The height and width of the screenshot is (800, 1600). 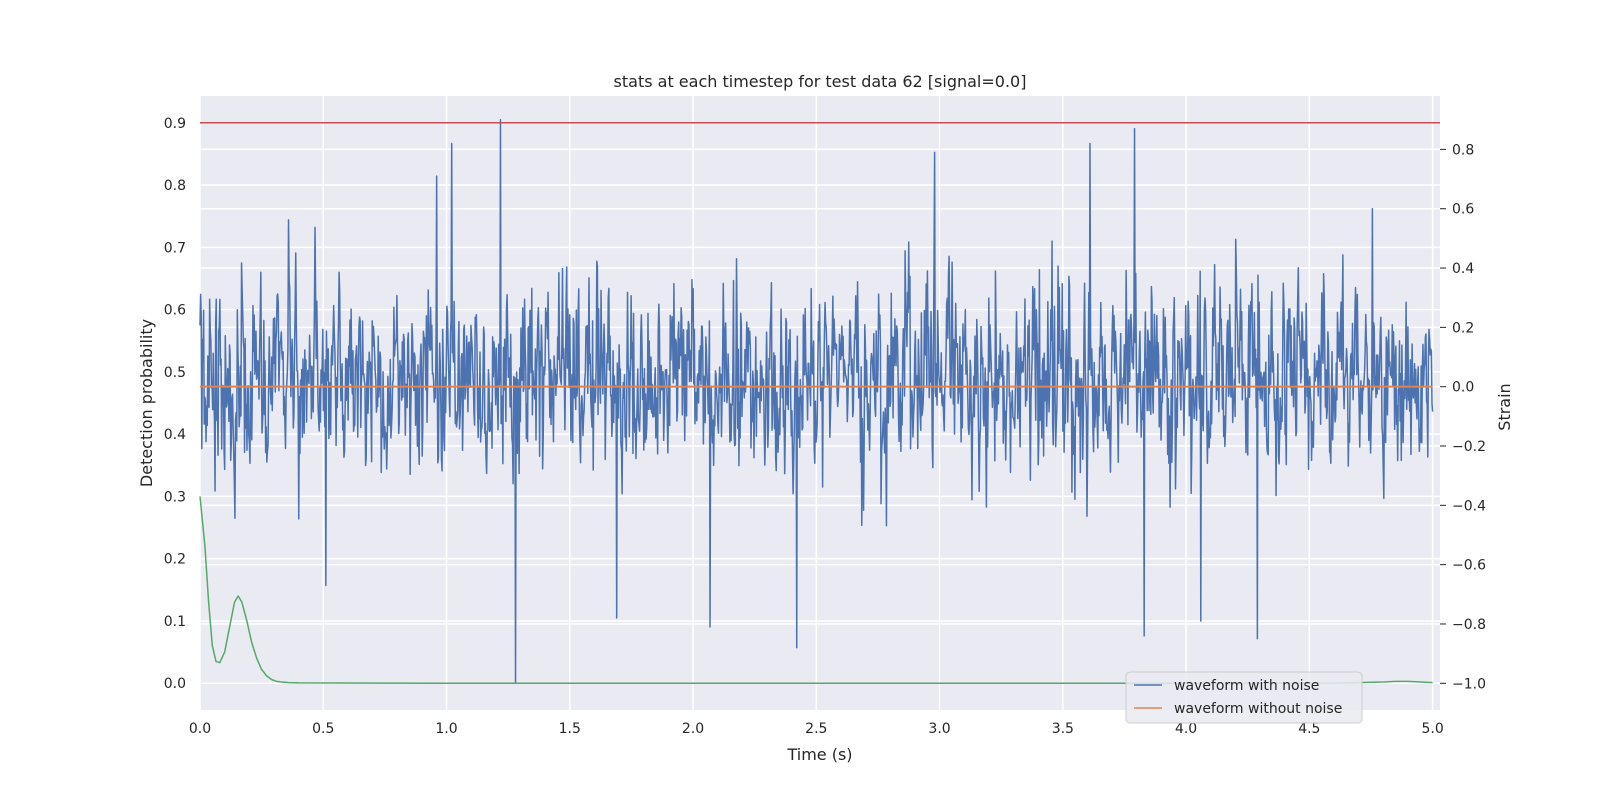 What do you see at coordinates (1469, 566) in the screenshot?
I see `y-right-tick-label: −0.6` at bounding box center [1469, 566].